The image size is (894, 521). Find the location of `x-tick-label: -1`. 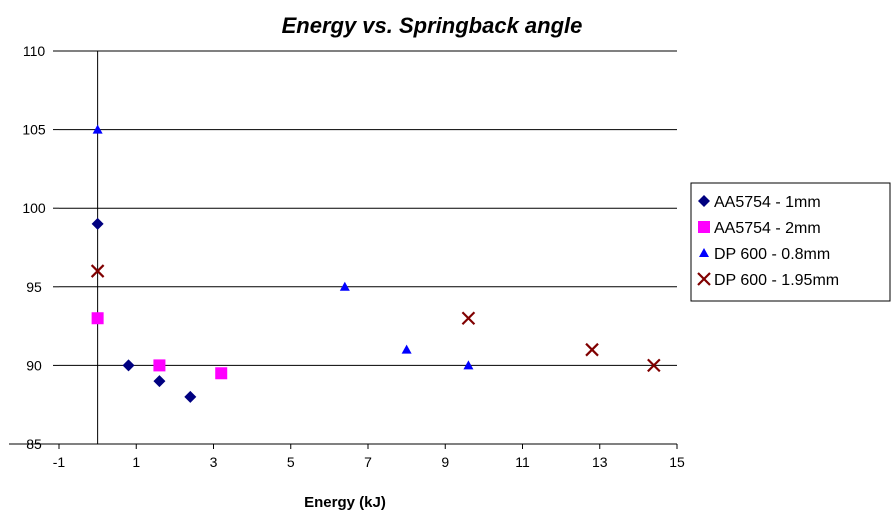

x-tick-label: -1 is located at coordinates (59, 462).